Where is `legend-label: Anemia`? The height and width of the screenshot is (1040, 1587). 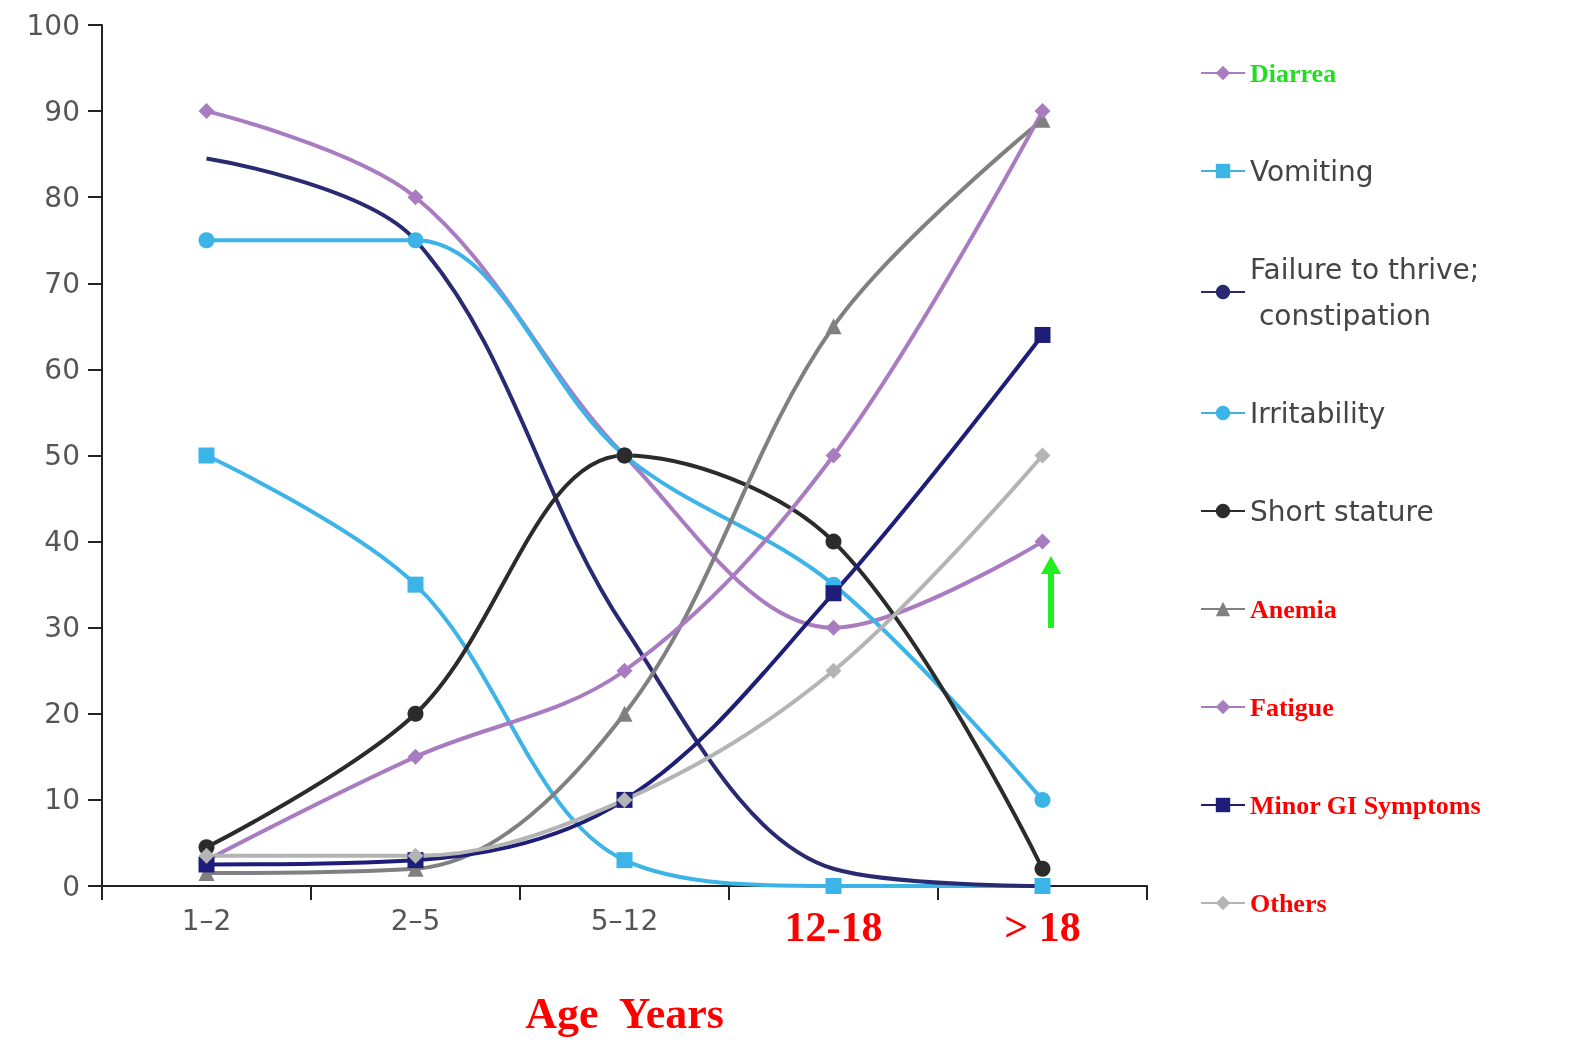 legend-label: Anemia is located at coordinates (1293, 609).